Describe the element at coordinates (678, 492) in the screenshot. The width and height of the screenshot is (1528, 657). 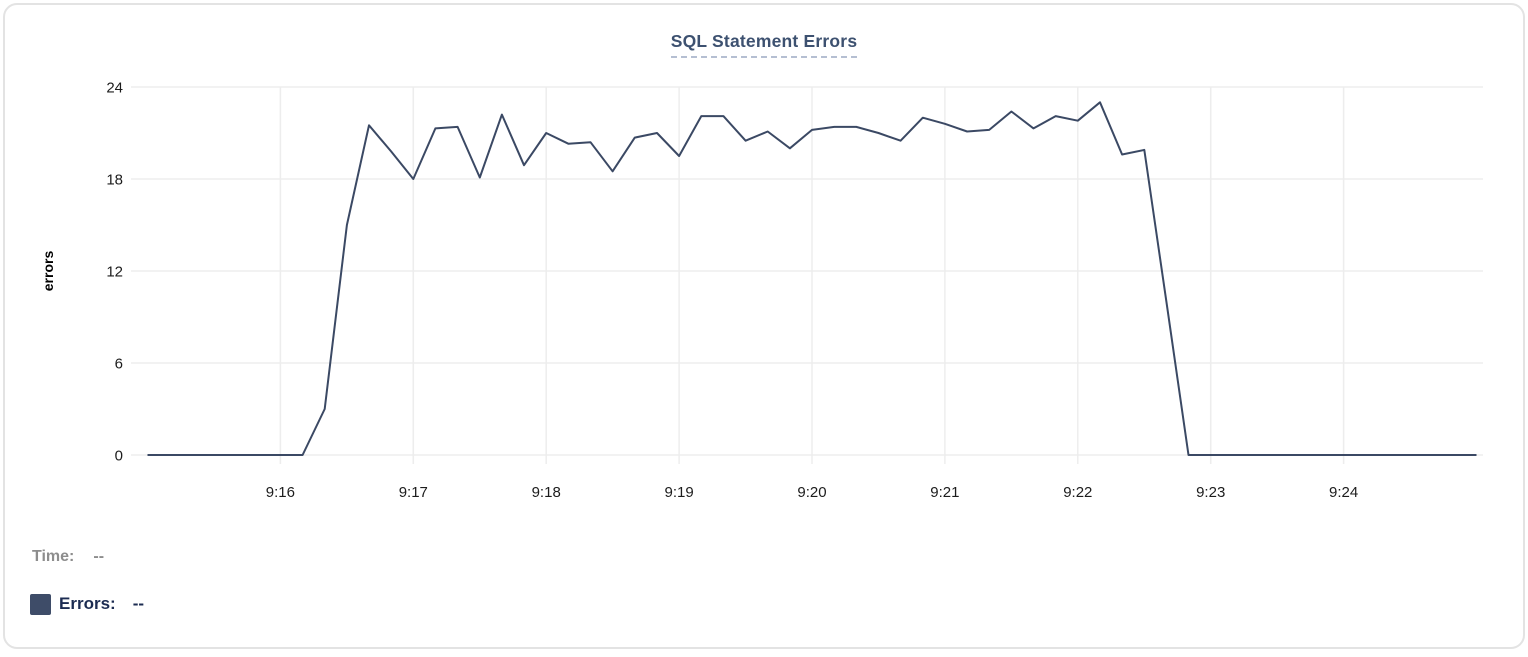
I see `x-tick-label: 9:19` at that location.